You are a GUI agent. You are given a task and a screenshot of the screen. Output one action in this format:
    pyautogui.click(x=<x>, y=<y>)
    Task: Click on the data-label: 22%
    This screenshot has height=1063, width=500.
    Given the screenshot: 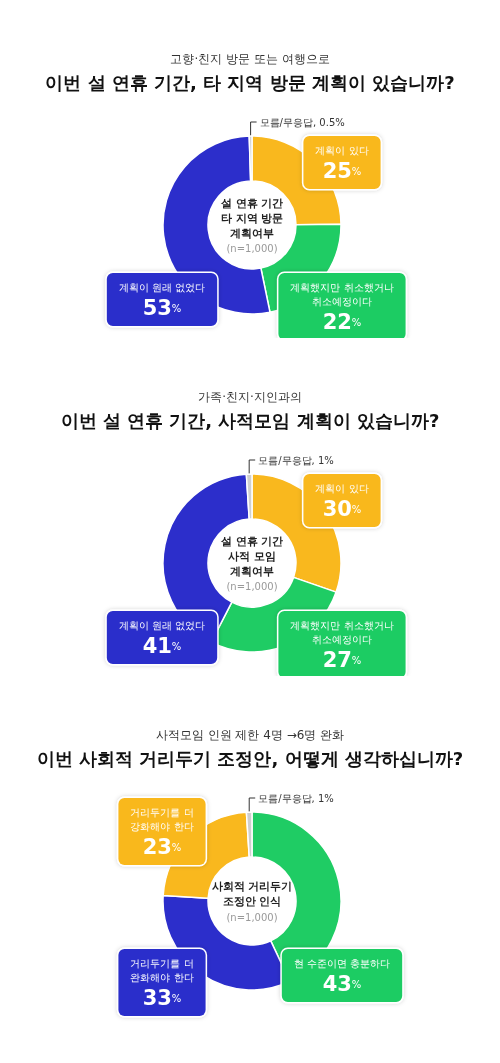 What is the action you would take?
    pyautogui.click(x=342, y=322)
    